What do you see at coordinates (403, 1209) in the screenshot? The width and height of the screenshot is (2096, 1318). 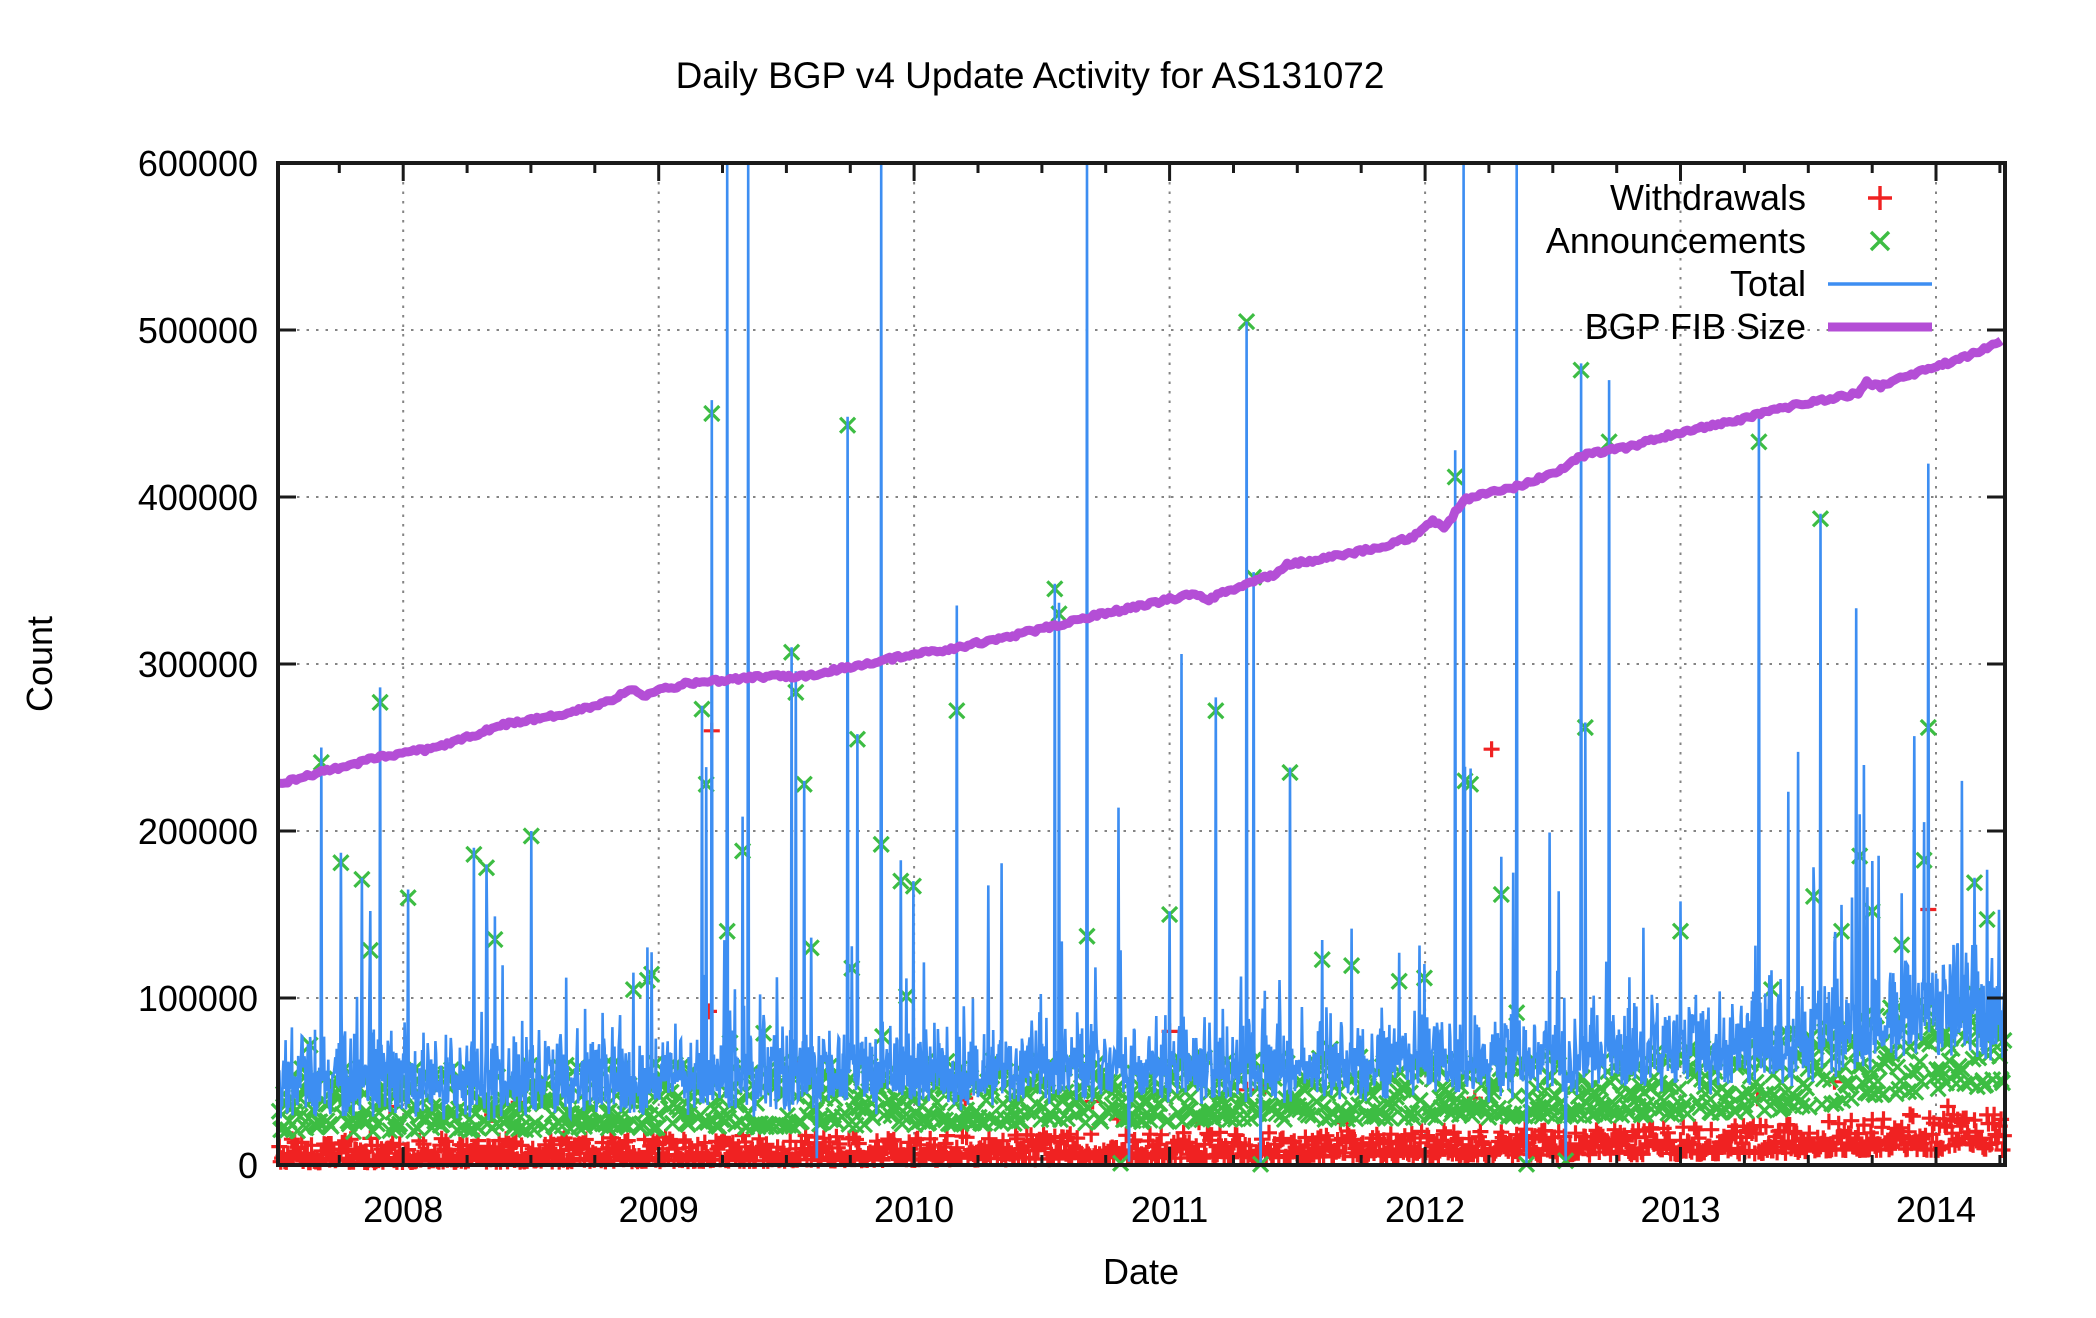 I see `x-tick-label: 2008` at bounding box center [403, 1209].